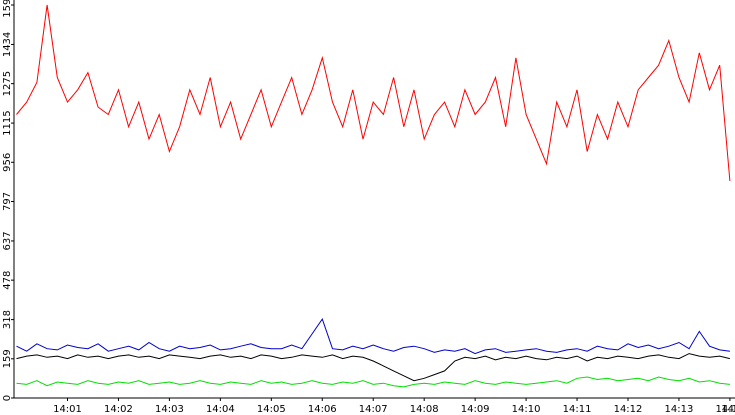  Describe the element at coordinates (7, 280) in the screenshot. I see `y-tick-label: 478` at that location.